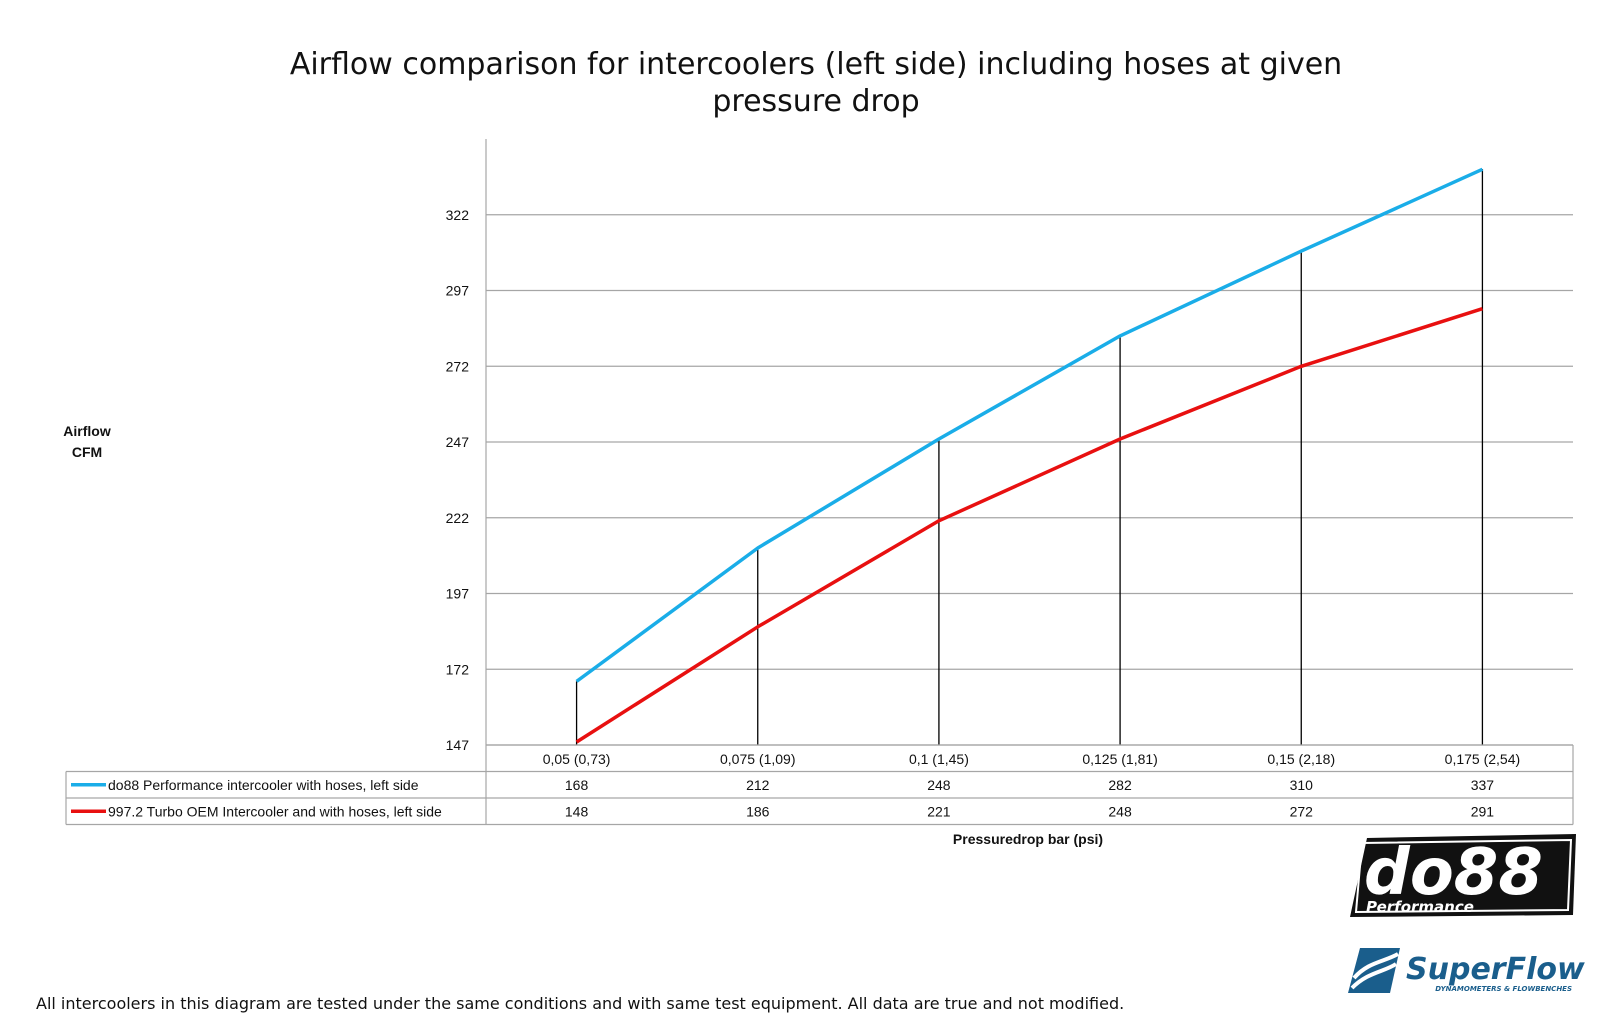  I want to click on do88-logo-text: do88, so click(1453, 873).